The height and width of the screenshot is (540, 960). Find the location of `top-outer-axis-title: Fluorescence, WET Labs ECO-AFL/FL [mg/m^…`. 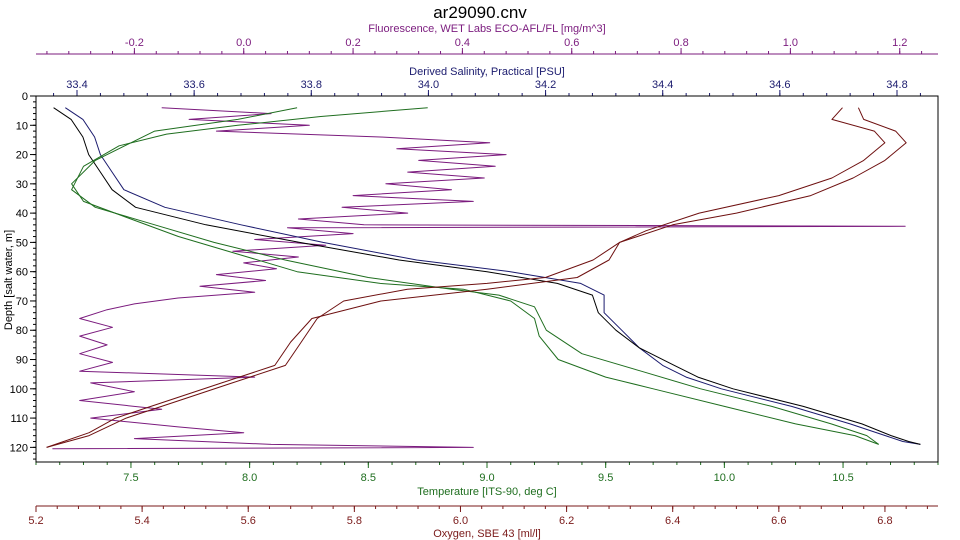

top-outer-axis-title: Fluorescence, WET Labs ECO-AFL/FL [mg/m^… is located at coordinates (486, 29).